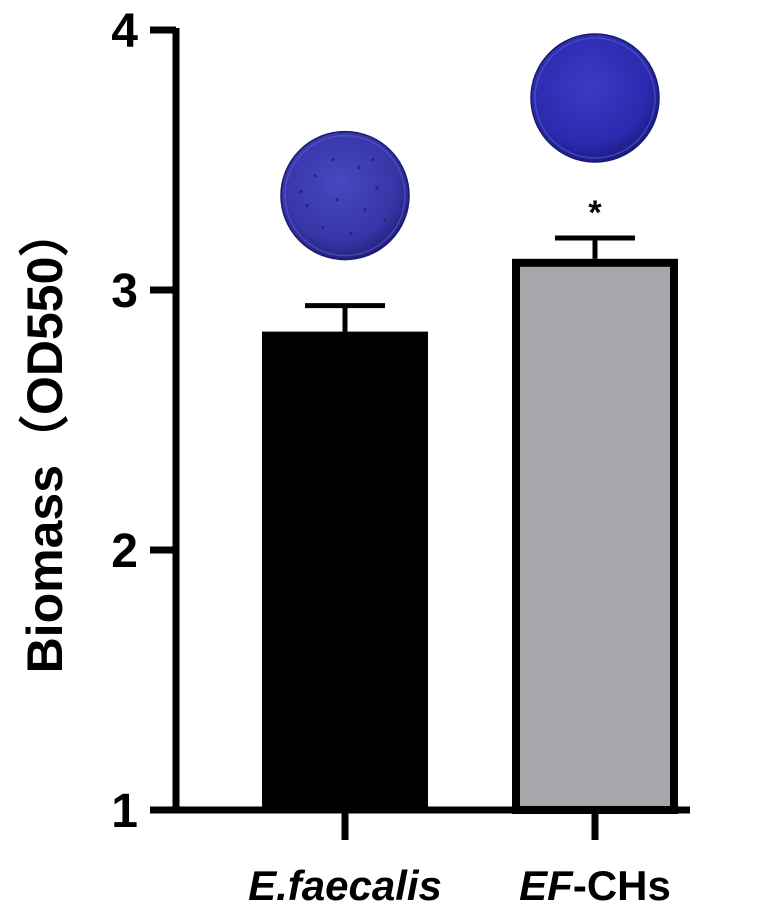  I want to click on significance-marker-1: *, so click(595, 213).